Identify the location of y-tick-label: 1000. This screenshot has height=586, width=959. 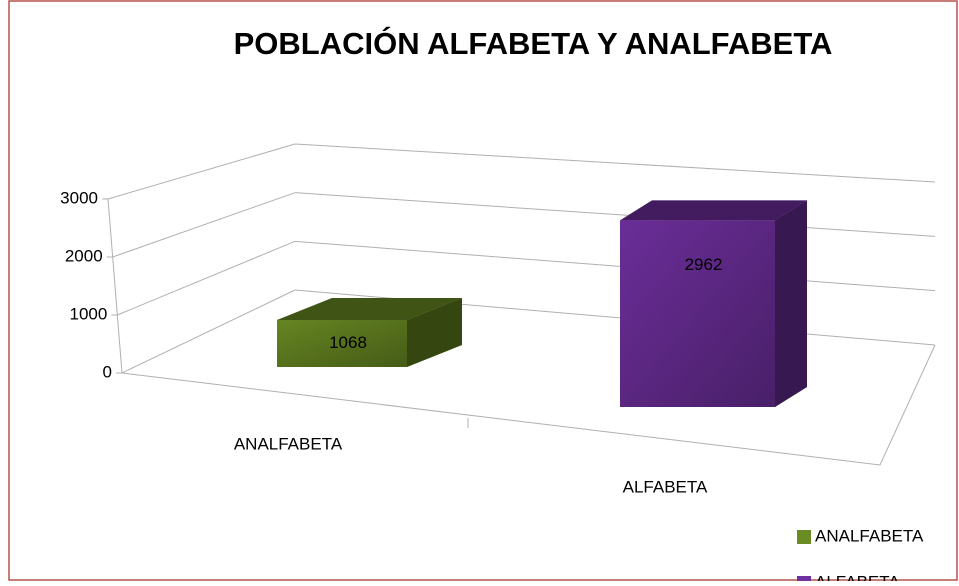
(89, 313).